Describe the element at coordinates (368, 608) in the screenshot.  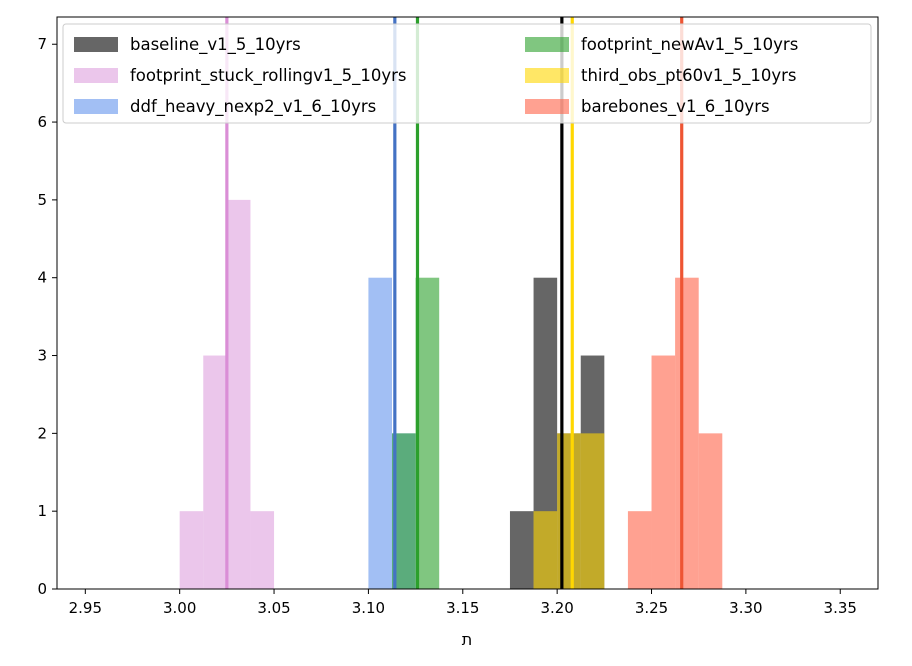
I see `x-tick-label: 3.10` at that location.